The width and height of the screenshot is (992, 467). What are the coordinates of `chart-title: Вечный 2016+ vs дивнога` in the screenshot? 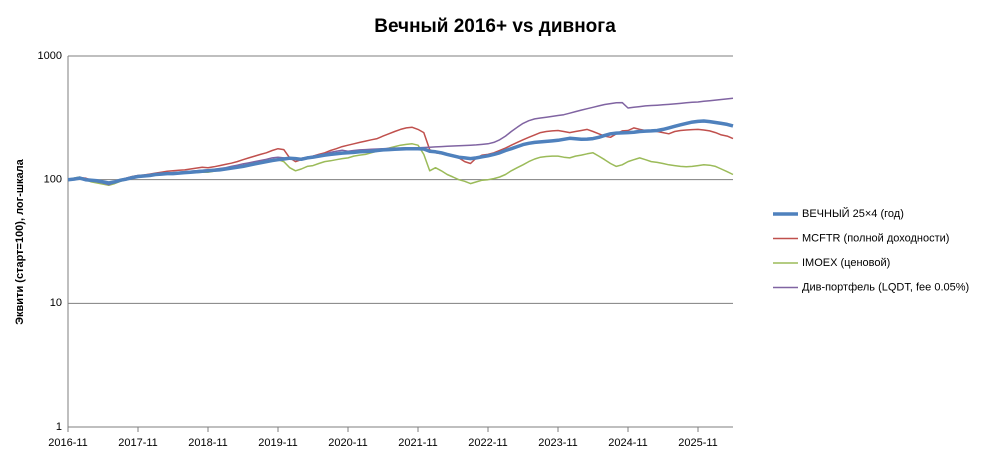 It's located at (495, 26).